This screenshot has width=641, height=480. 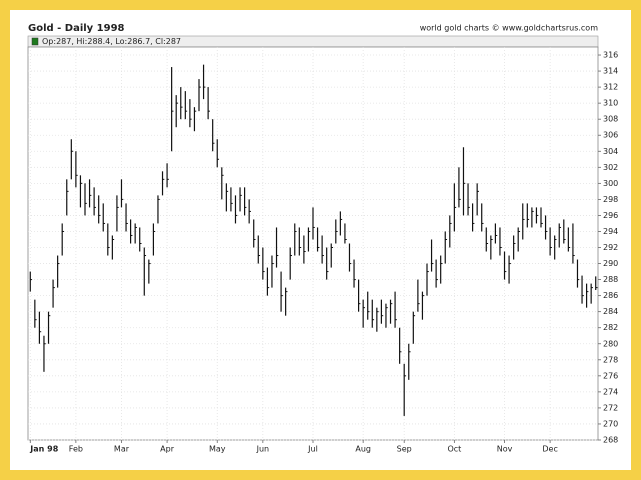 I want to click on x-tick-label: Apr, so click(x=167, y=449).